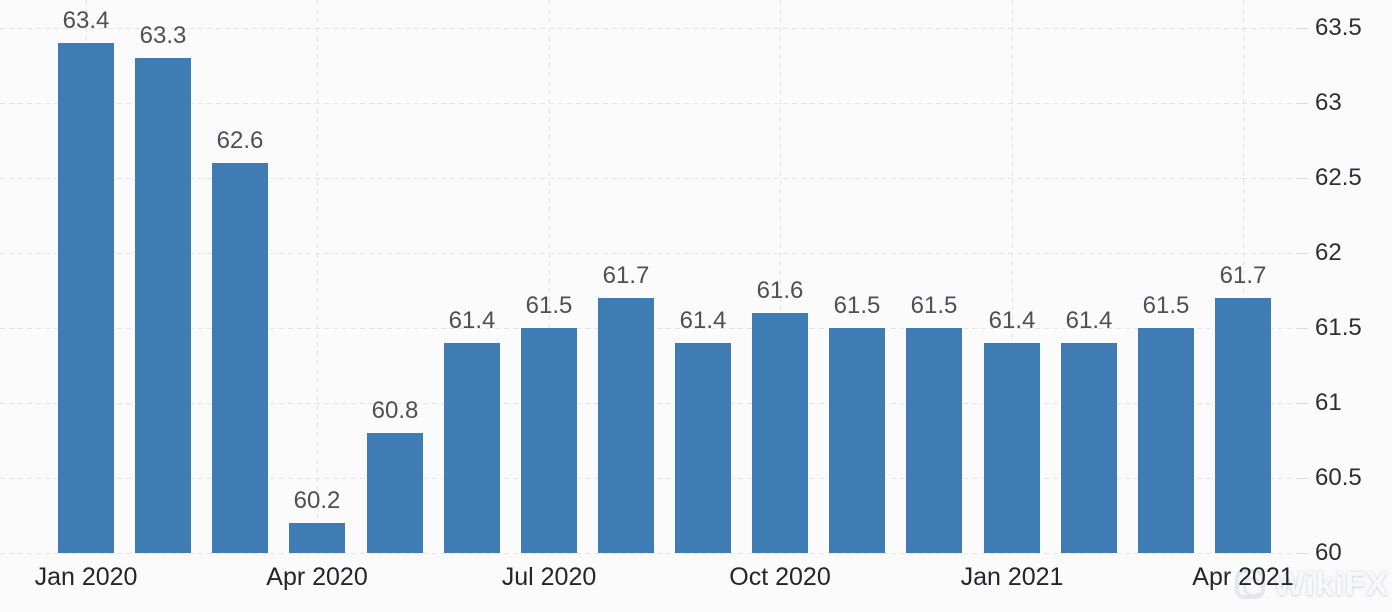  I want to click on y-axis-label: 62, so click(1328, 252).